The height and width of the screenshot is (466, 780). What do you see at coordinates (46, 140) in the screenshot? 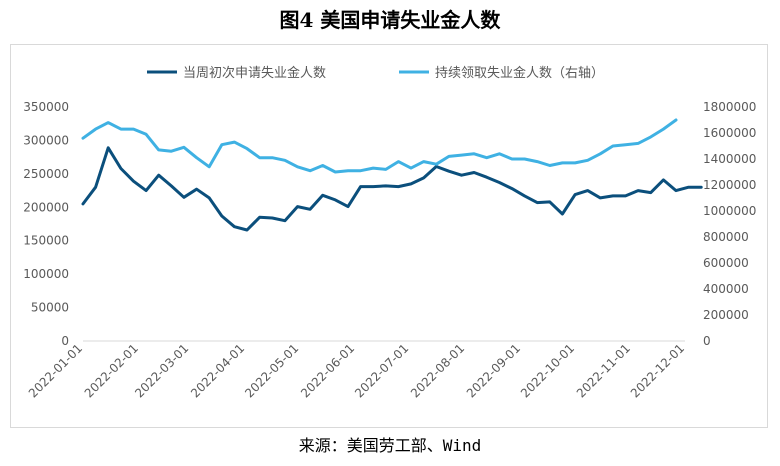
I see `y-left-tick-label: 300000` at bounding box center [46, 140].